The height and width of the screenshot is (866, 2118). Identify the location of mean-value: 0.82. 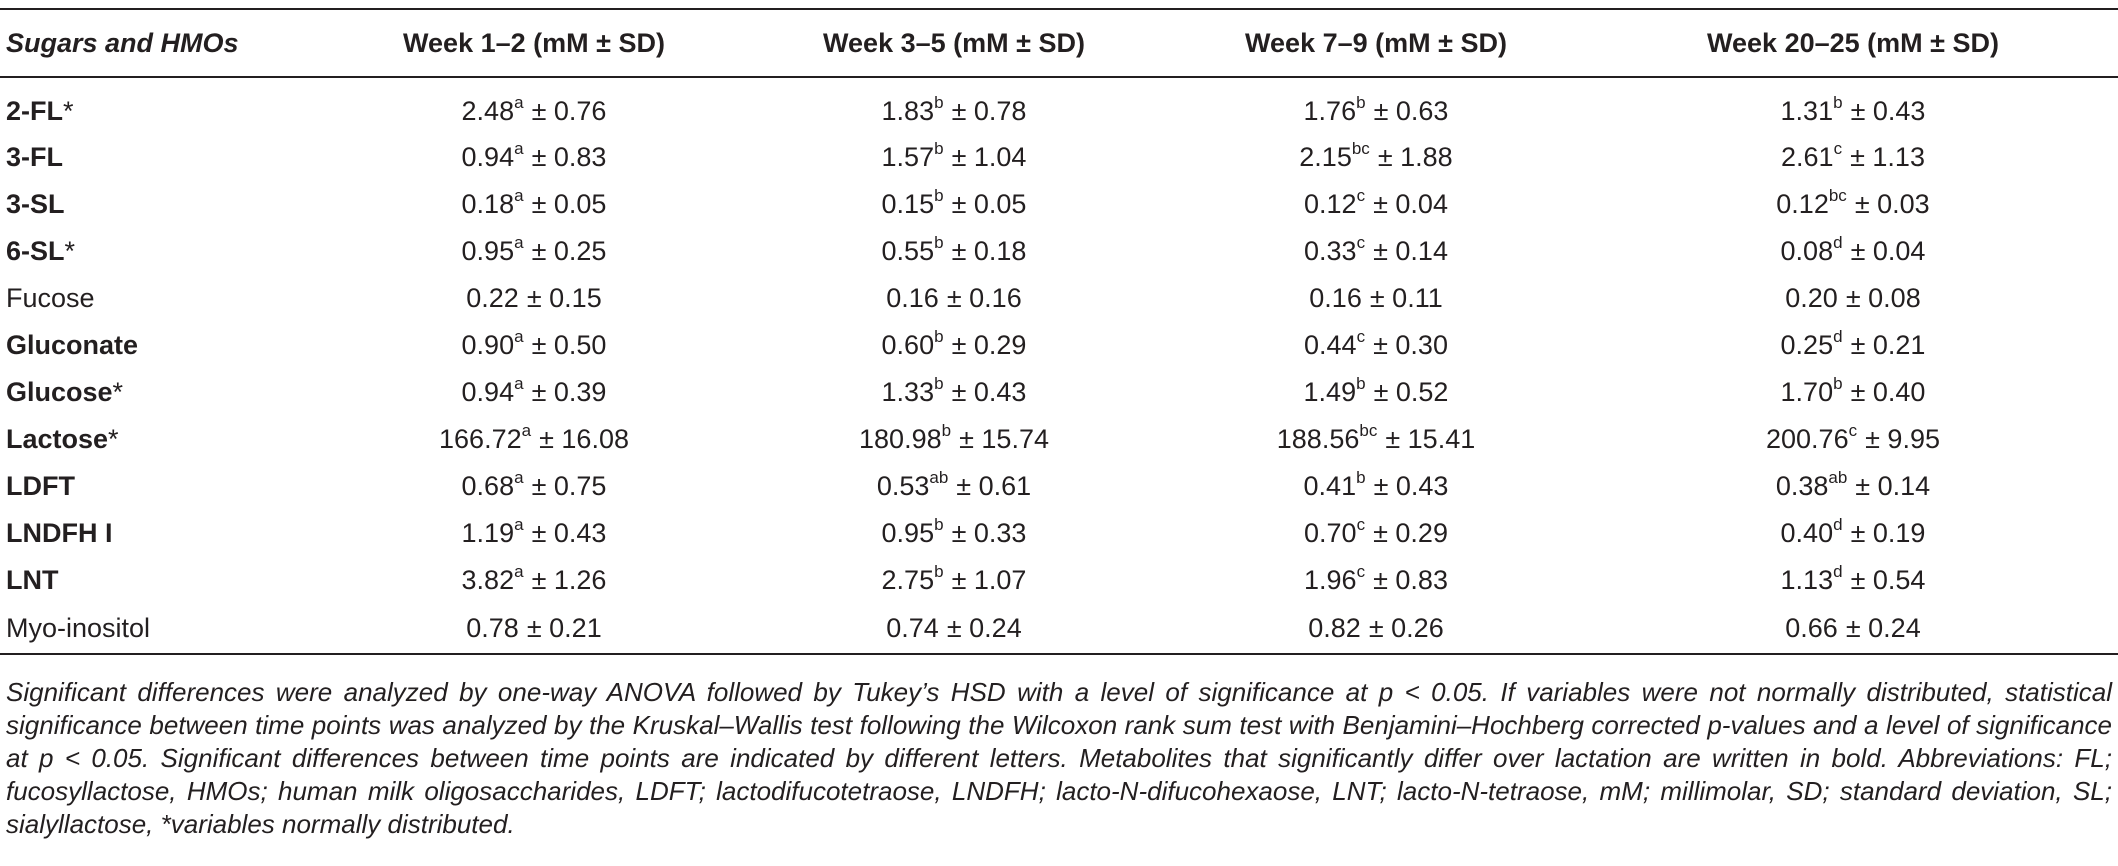
(1334, 628).